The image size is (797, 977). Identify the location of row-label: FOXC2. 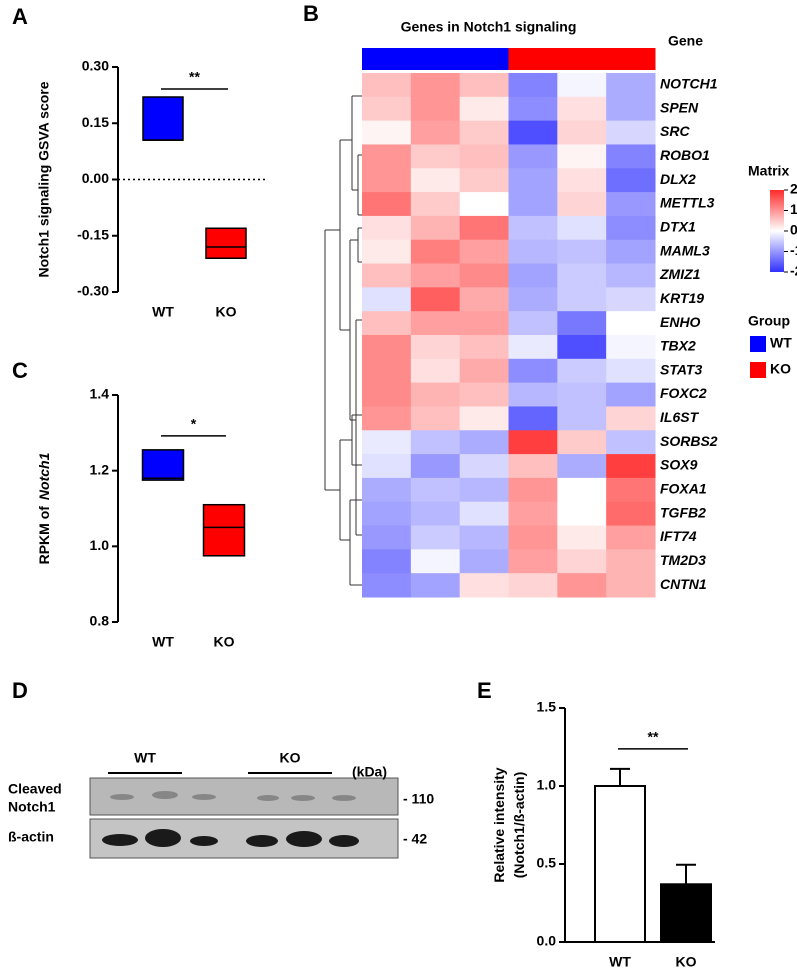
(683, 393).